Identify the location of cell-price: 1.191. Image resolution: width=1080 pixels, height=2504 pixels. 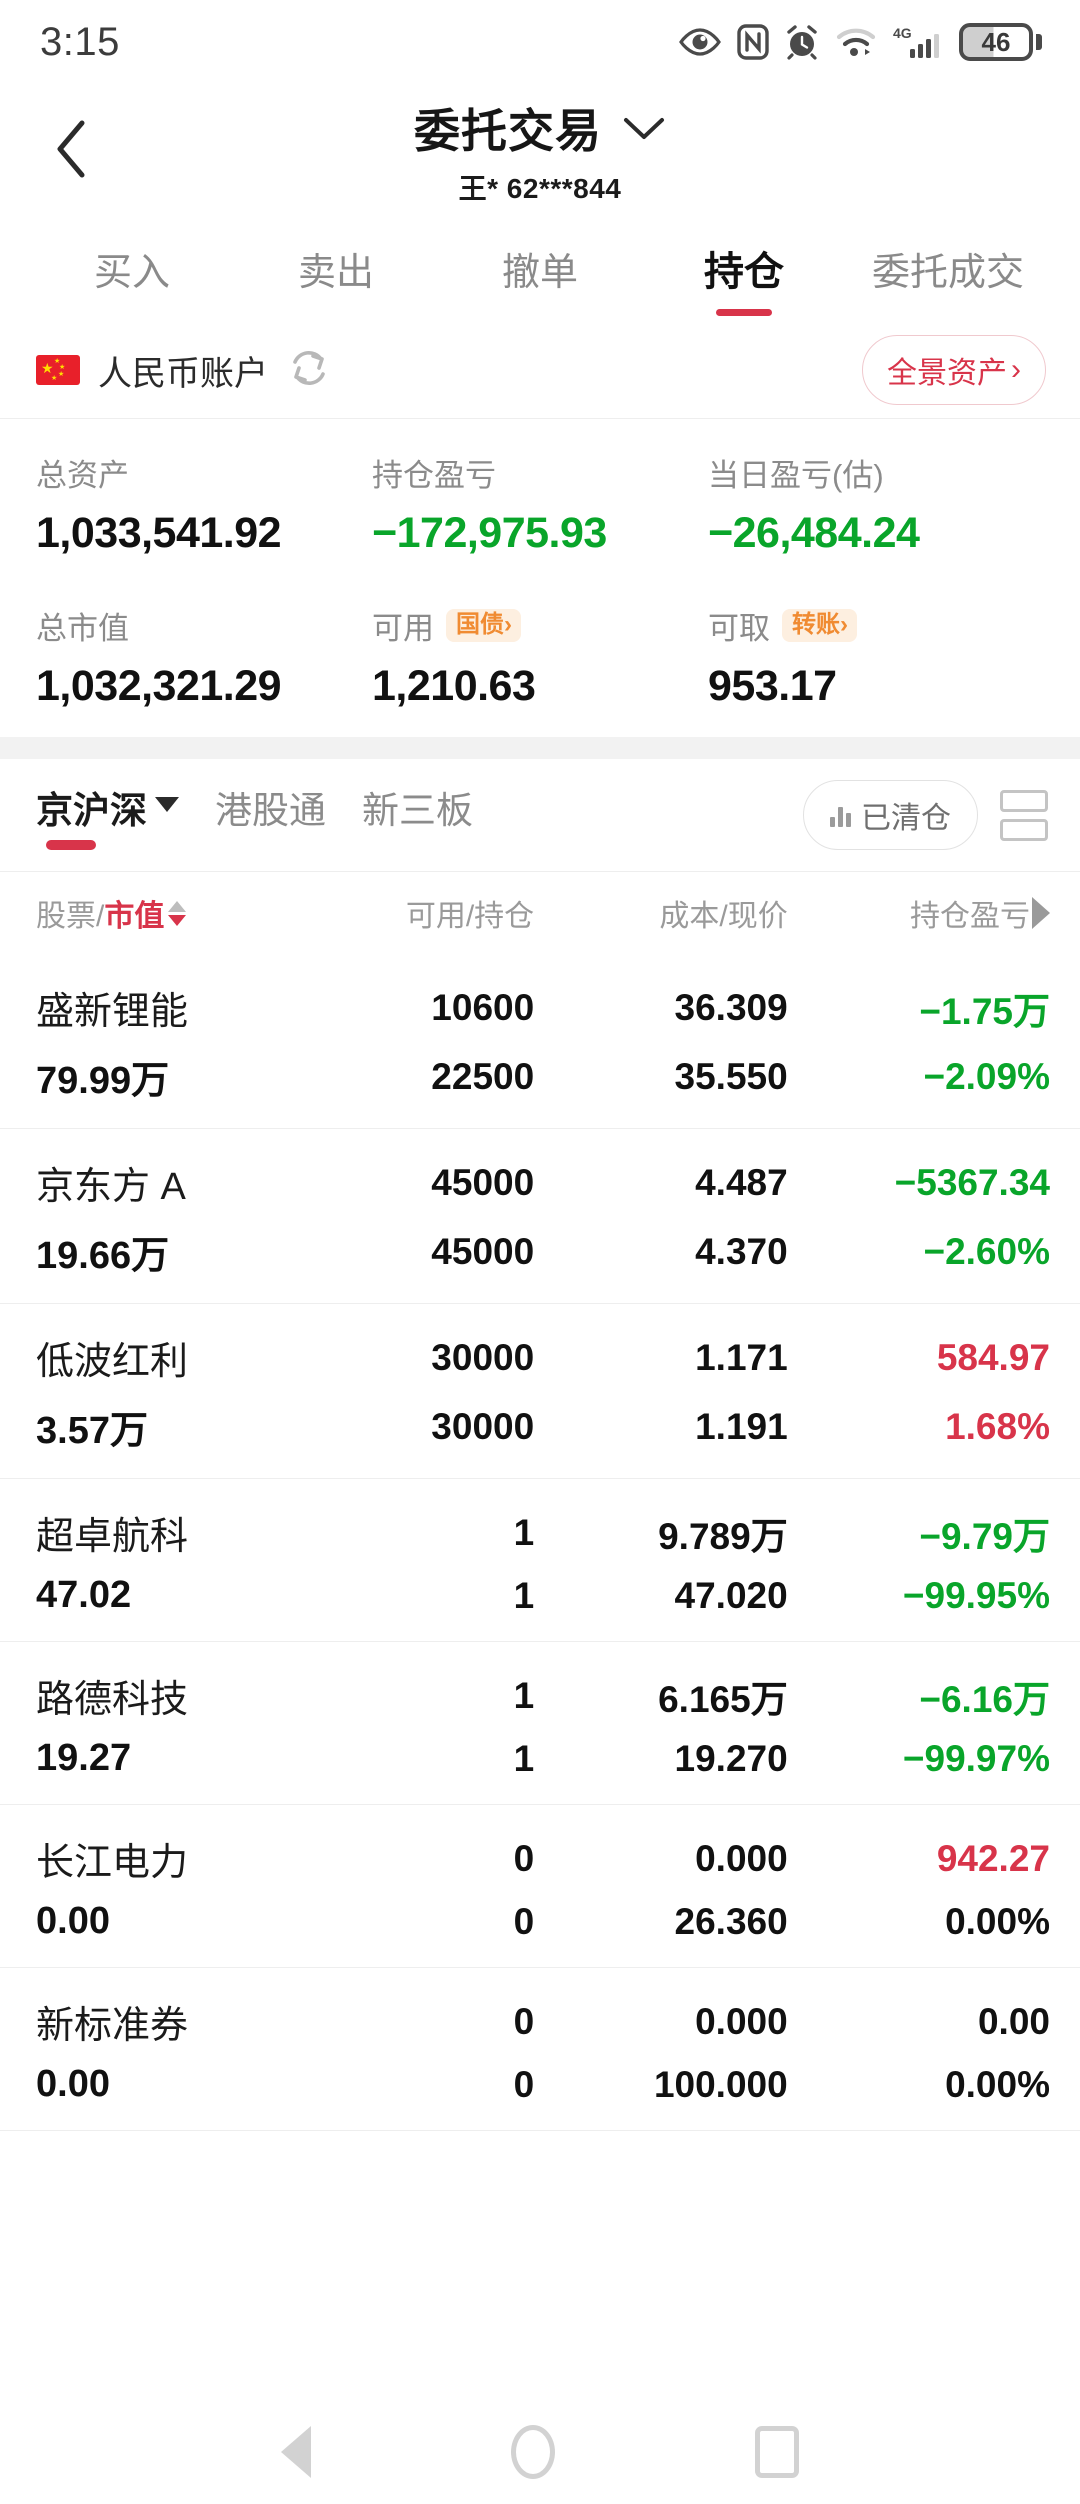
(741, 1426).